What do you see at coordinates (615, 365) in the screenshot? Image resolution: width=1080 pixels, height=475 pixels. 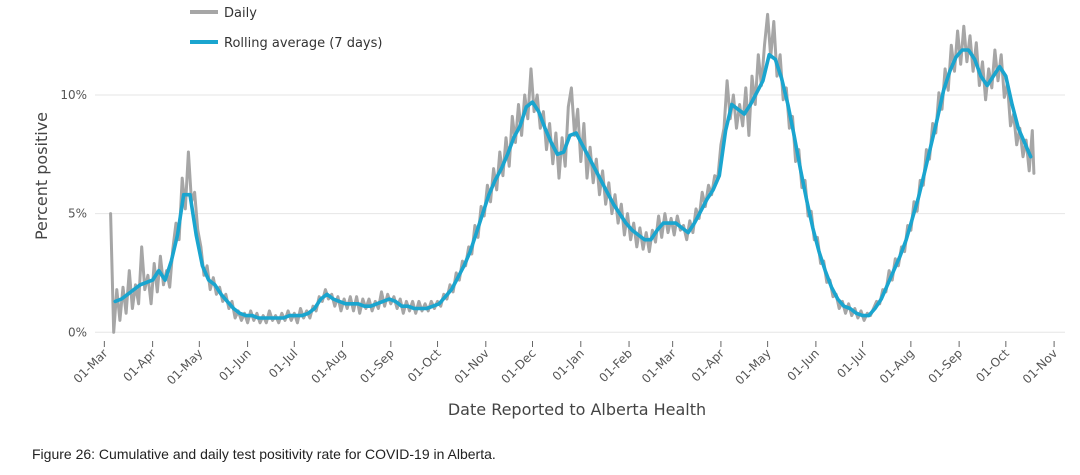 I see `x-tick-label-11: 01-Feb` at bounding box center [615, 365].